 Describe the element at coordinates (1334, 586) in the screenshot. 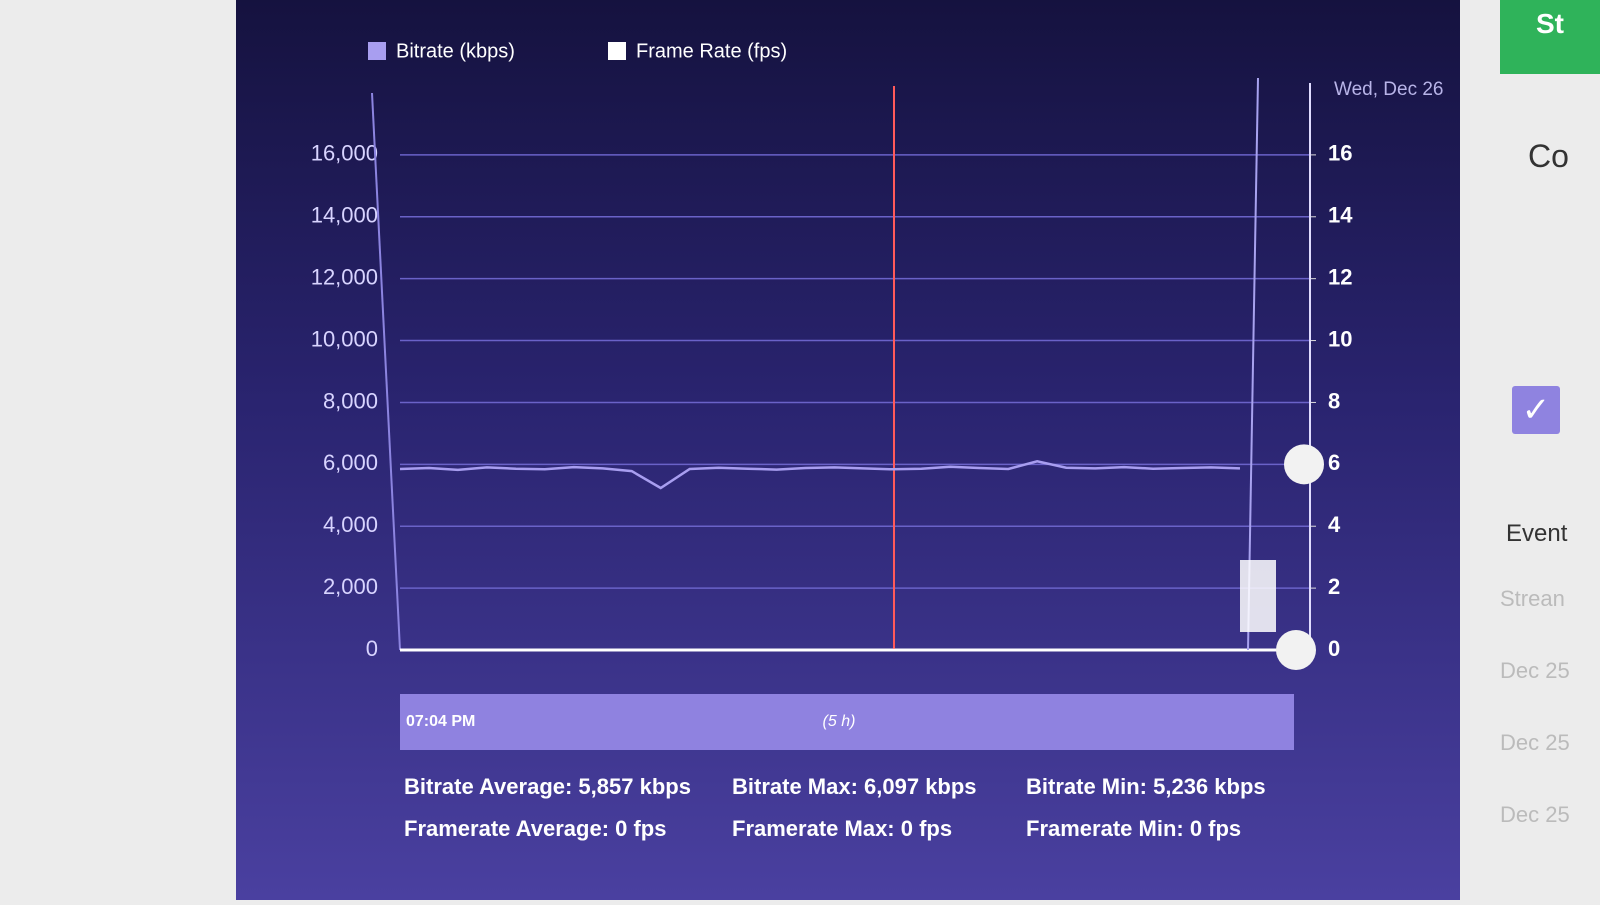

I see `y2-tick-label: 2` at that location.